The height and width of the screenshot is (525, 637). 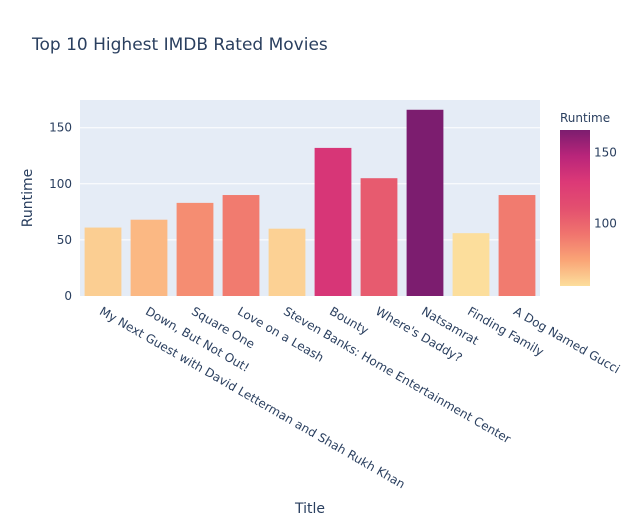 What do you see at coordinates (64, 240) in the screenshot?
I see `y-tick-label: 50` at bounding box center [64, 240].